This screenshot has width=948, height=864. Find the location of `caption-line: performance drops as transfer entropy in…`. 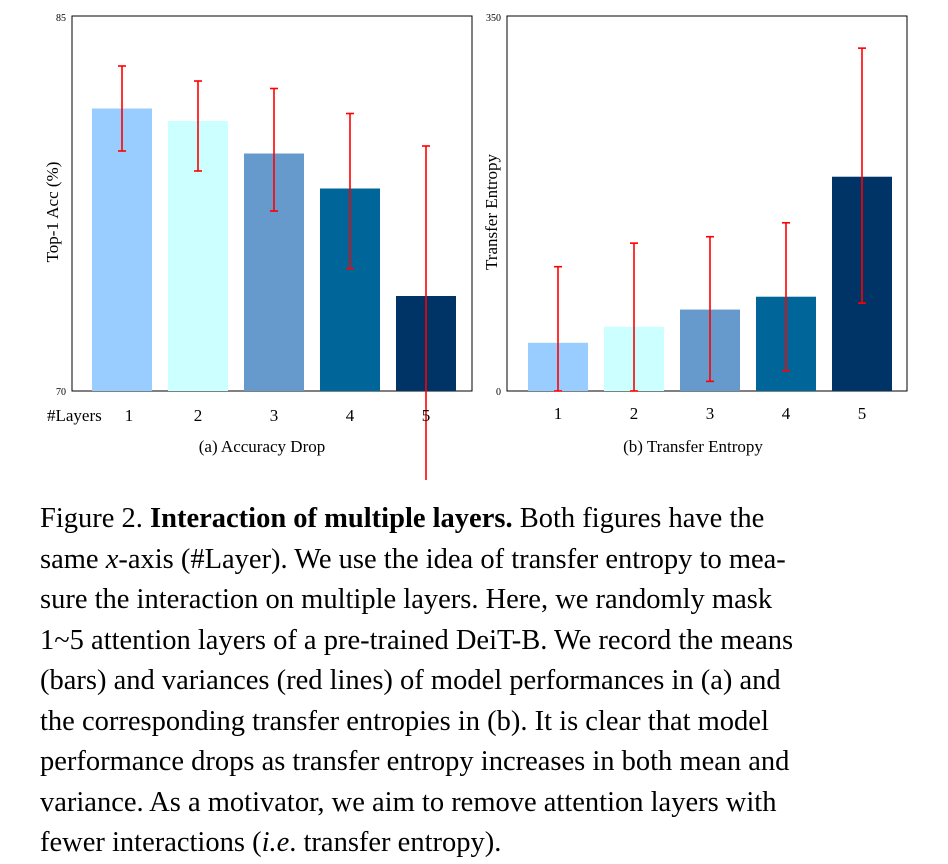

caption-line: performance drops as transfer entropy in… is located at coordinates (415, 761).